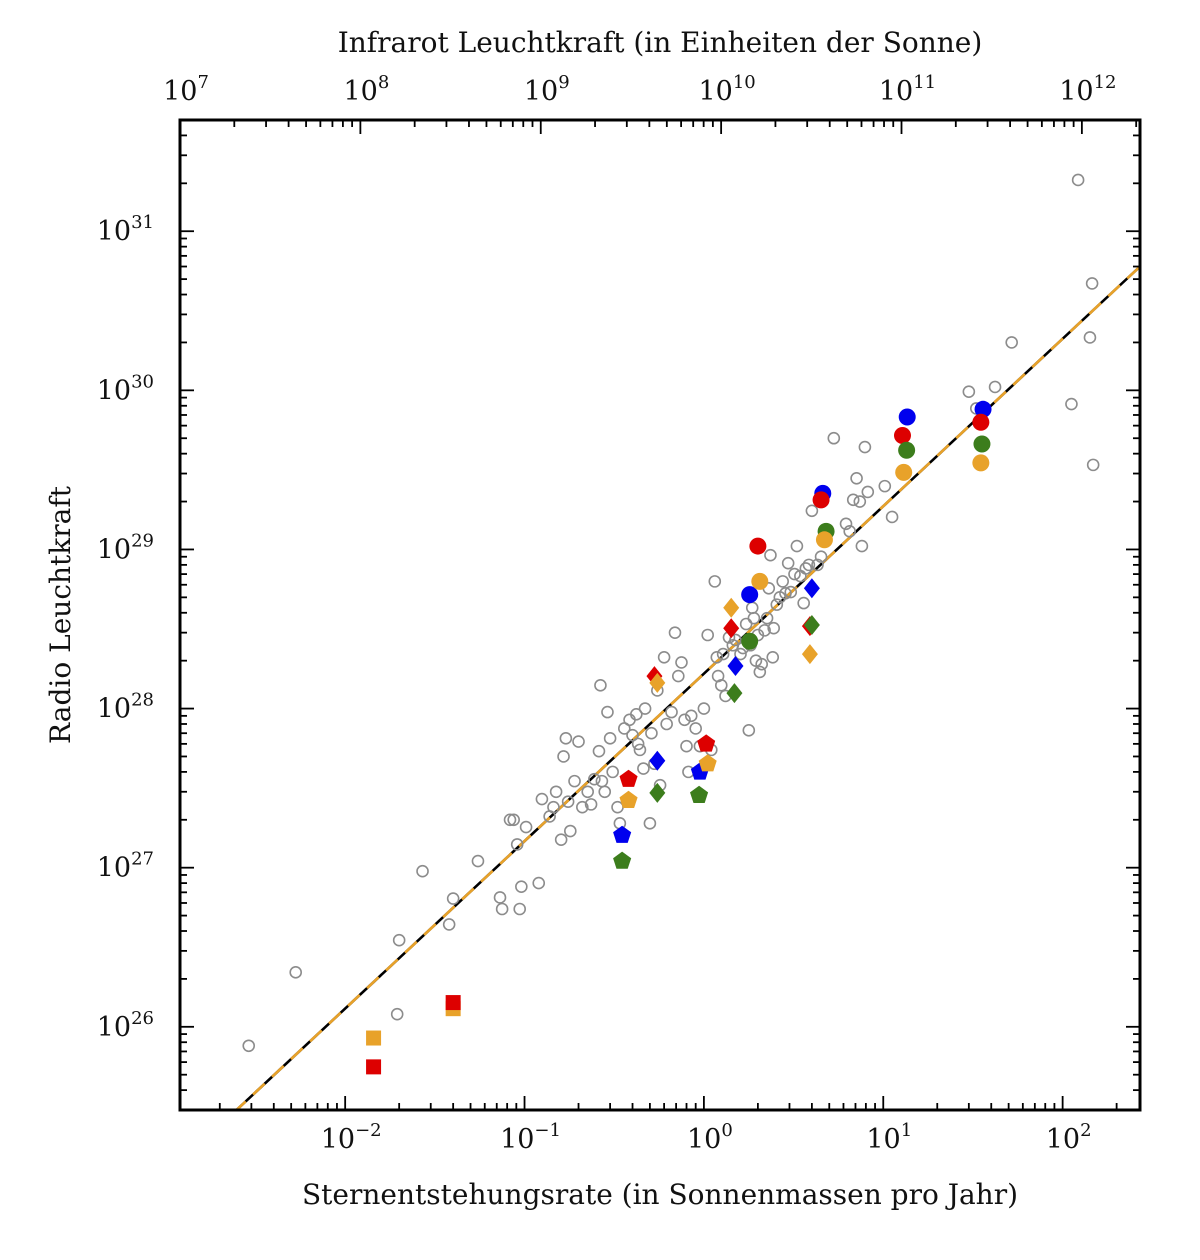  Describe the element at coordinates (726, 89) in the screenshot. I see `top-tick-label: 10¹⁰` at that location.